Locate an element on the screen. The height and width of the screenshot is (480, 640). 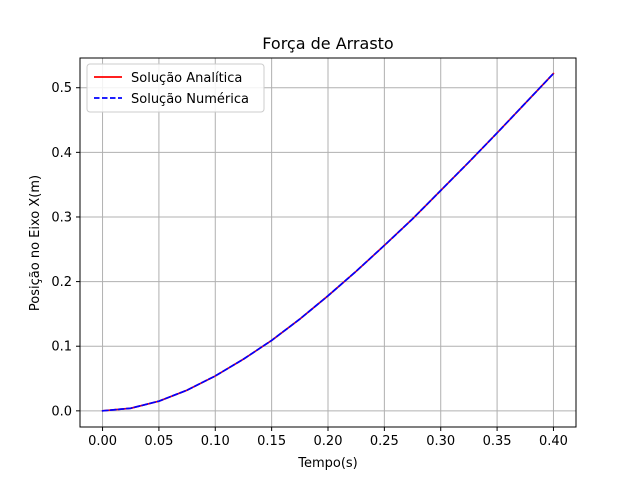
chart-title: Força de Arrasto is located at coordinates (327, 43).